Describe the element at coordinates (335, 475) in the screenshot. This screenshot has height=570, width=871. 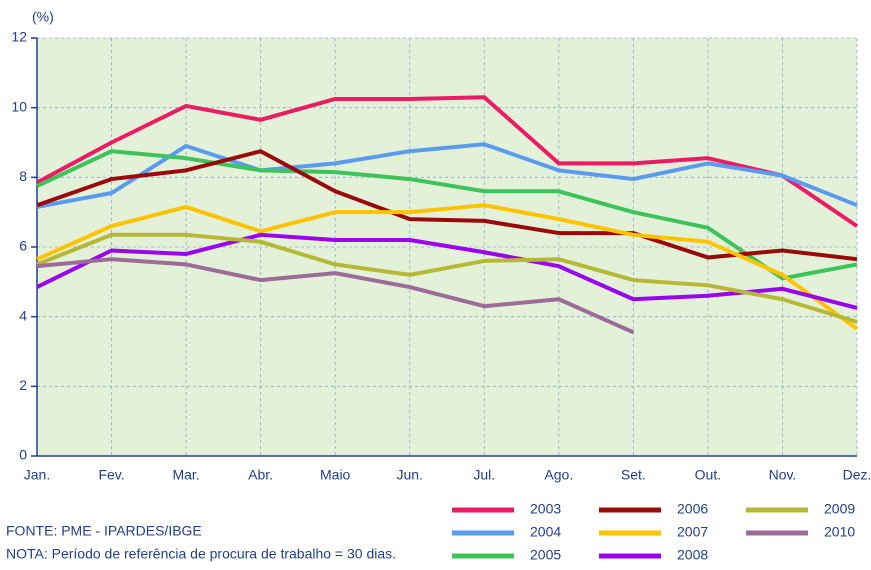
I see `x-tick-label: Maio` at that location.